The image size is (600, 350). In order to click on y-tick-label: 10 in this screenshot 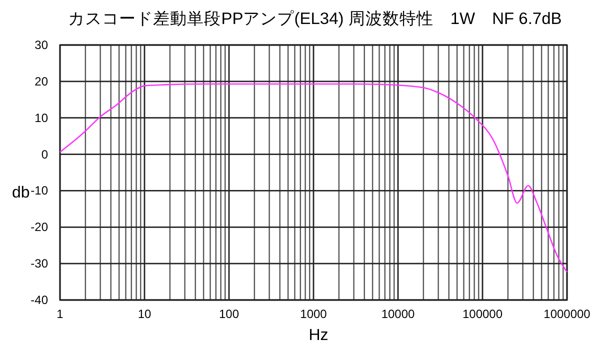, I will do `click(41, 117)`.